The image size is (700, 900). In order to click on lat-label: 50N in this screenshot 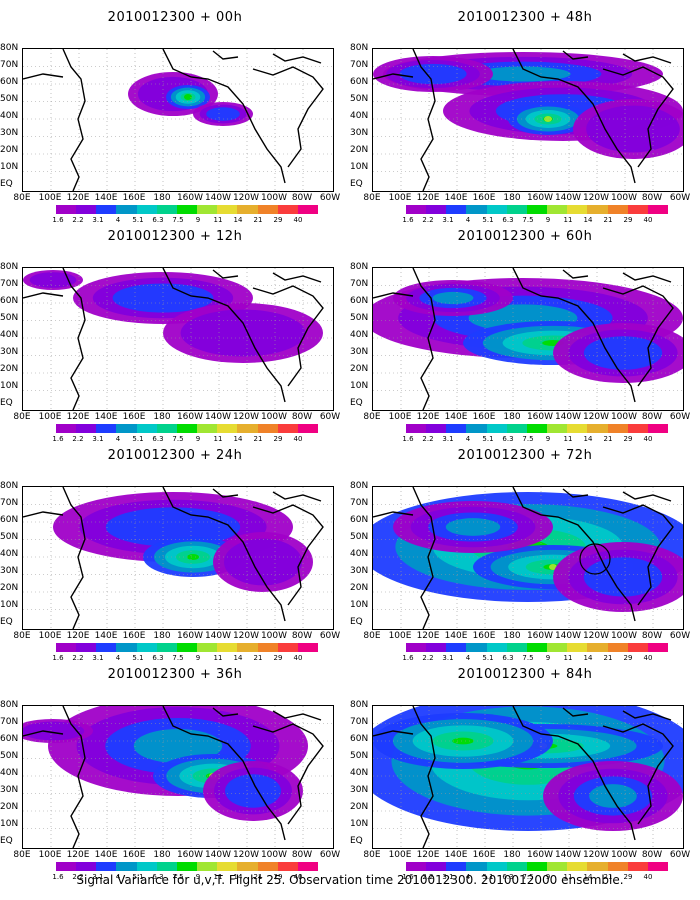, I will do `click(359, 99)`.